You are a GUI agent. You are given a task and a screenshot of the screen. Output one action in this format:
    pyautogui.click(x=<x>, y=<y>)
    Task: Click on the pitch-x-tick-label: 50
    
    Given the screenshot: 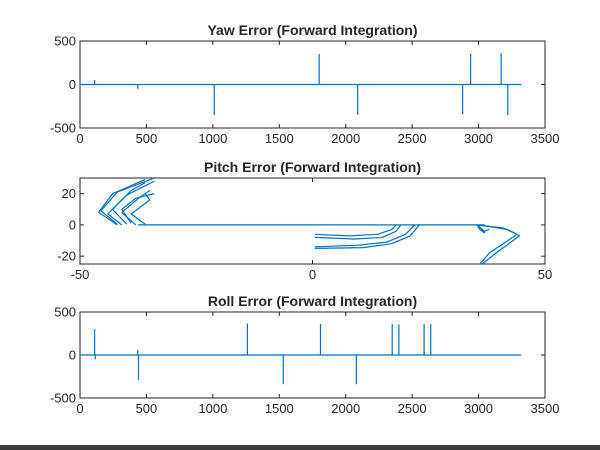 What is the action you would take?
    pyautogui.click(x=545, y=274)
    